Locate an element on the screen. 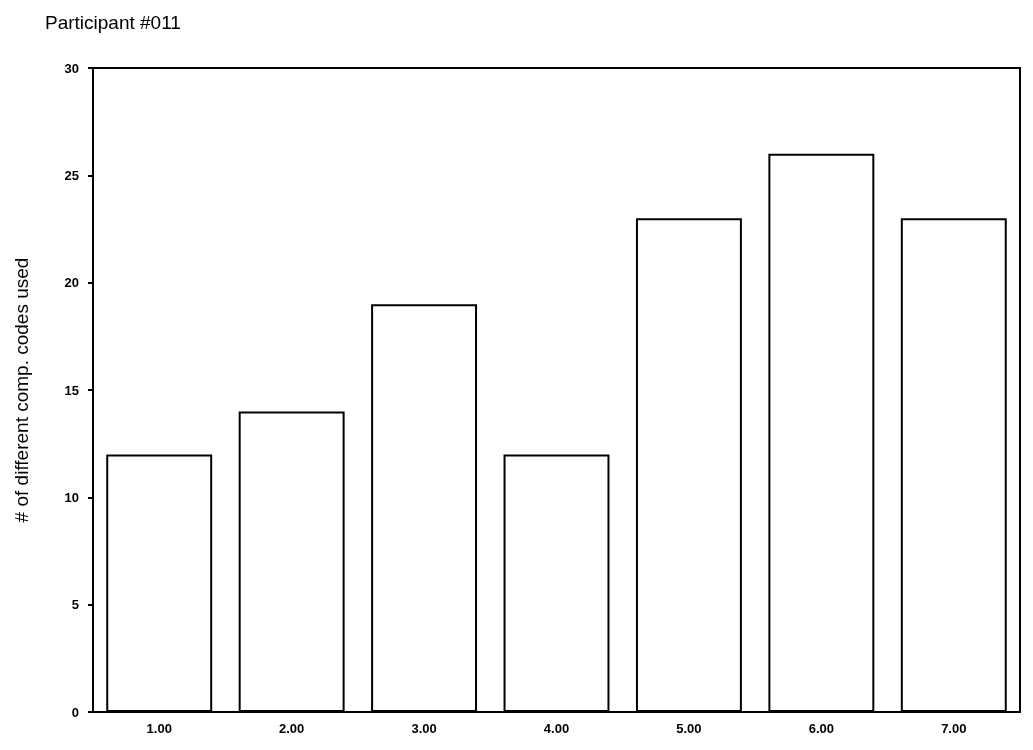  x-tick-label: 1.00 is located at coordinates (159, 728).